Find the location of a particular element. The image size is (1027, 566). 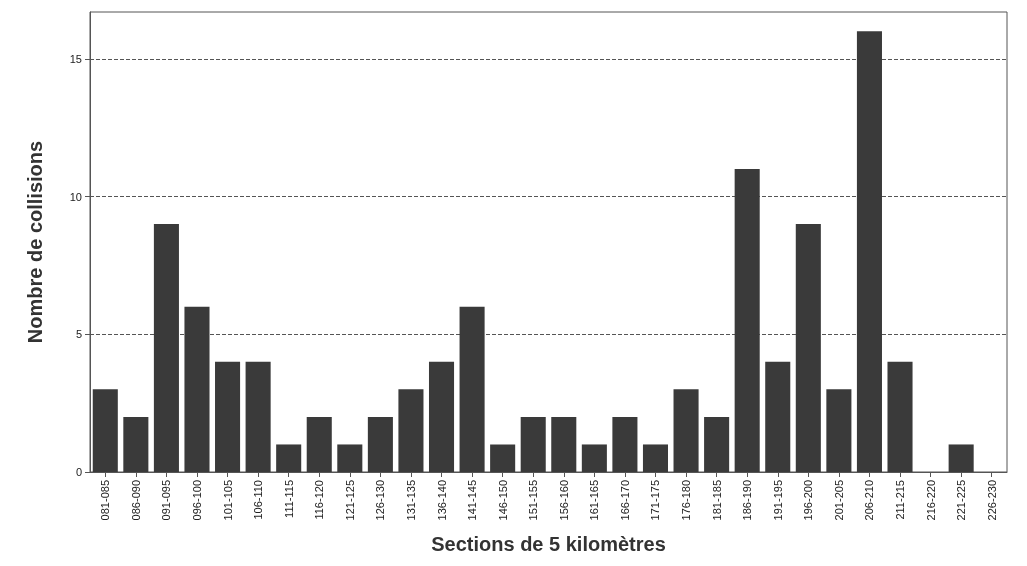

y-tick-label: 0 is located at coordinates (78, 472).